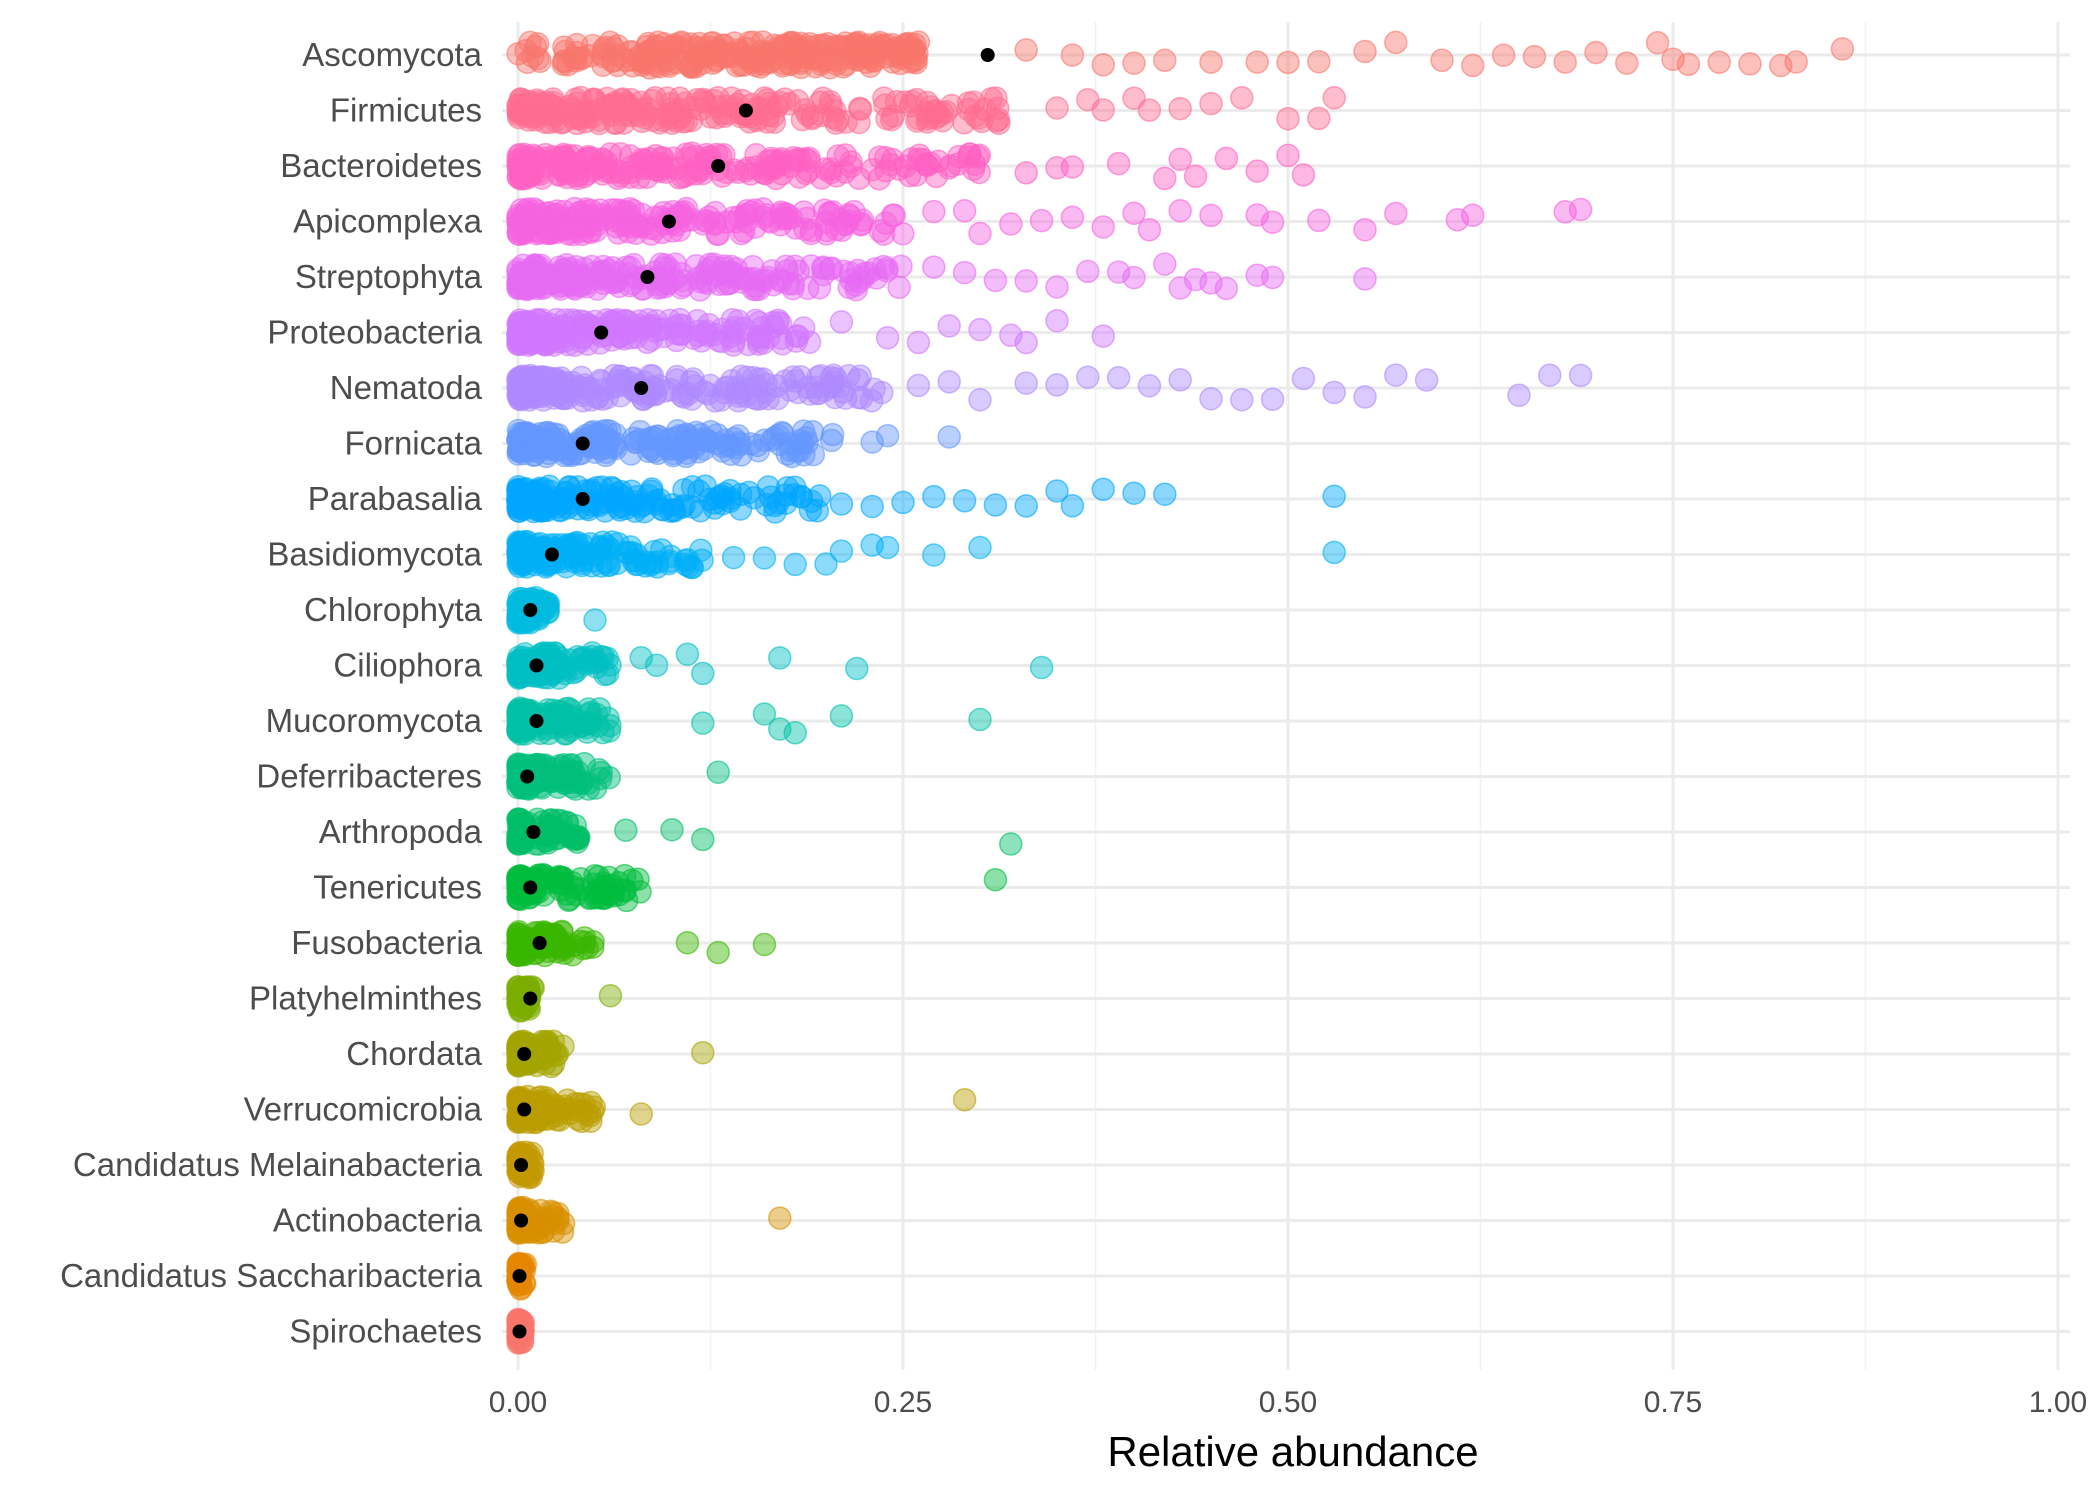  What do you see at coordinates (389, 276) in the screenshot?
I see `category-label: Streptophyta` at bounding box center [389, 276].